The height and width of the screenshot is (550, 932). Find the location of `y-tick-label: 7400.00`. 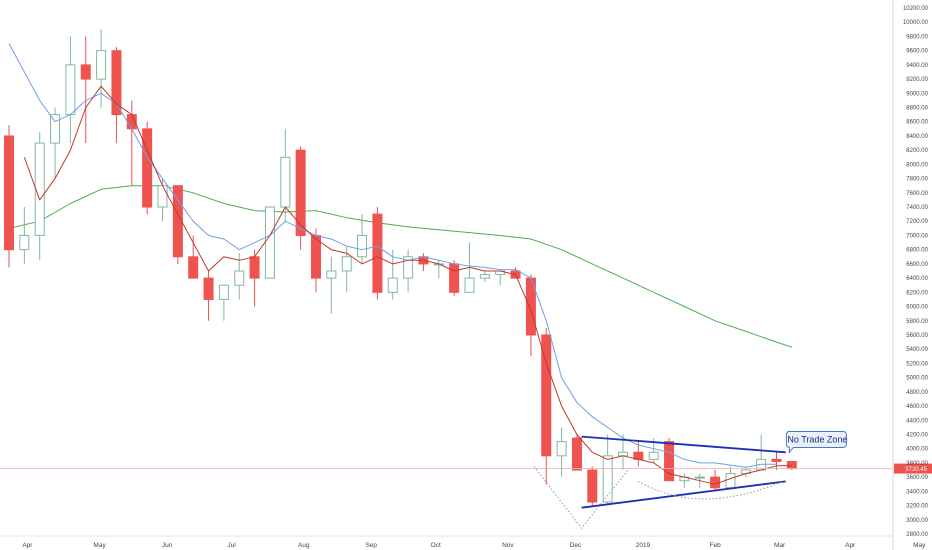

y-tick-label: 7400.00 is located at coordinates (917, 208).